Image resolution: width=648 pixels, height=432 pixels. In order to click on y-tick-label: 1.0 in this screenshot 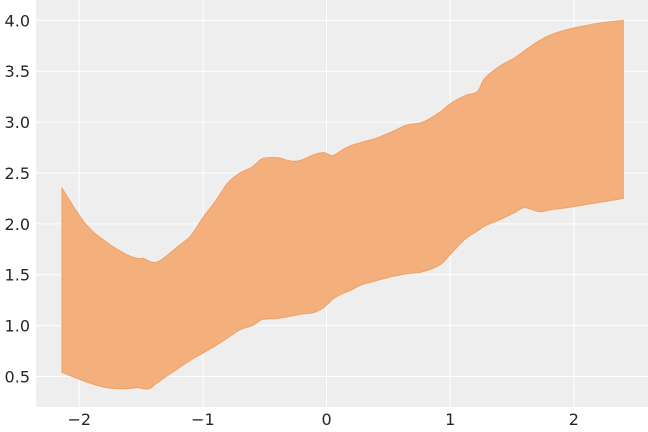, I will do `click(17, 326)`.